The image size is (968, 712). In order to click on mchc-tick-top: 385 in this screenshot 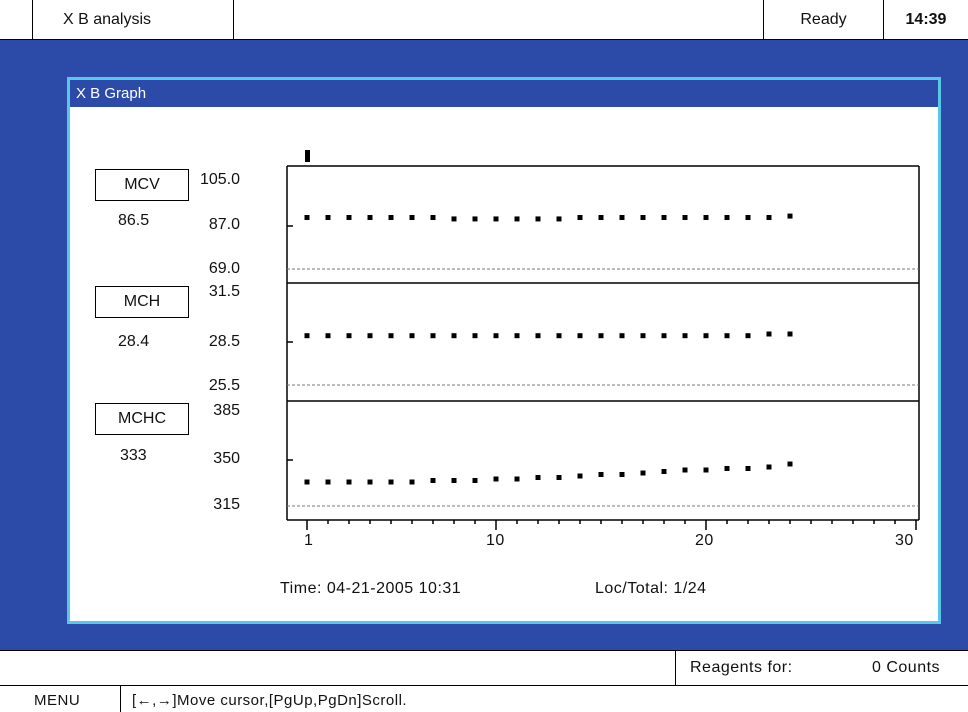, I will do `click(226, 410)`.